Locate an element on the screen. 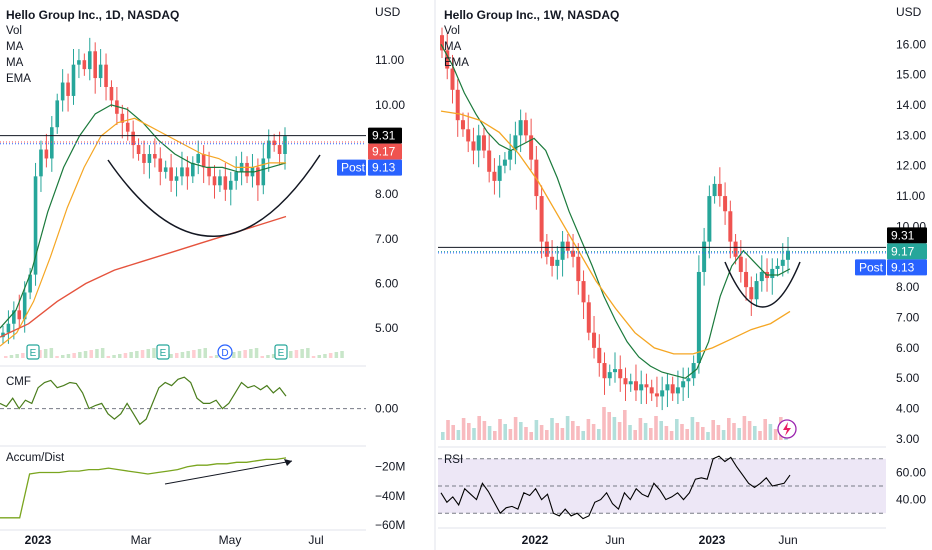 The width and height of the screenshot is (932, 550). left-time-axis: 2023 Mar May Jul is located at coordinates (174, 540).